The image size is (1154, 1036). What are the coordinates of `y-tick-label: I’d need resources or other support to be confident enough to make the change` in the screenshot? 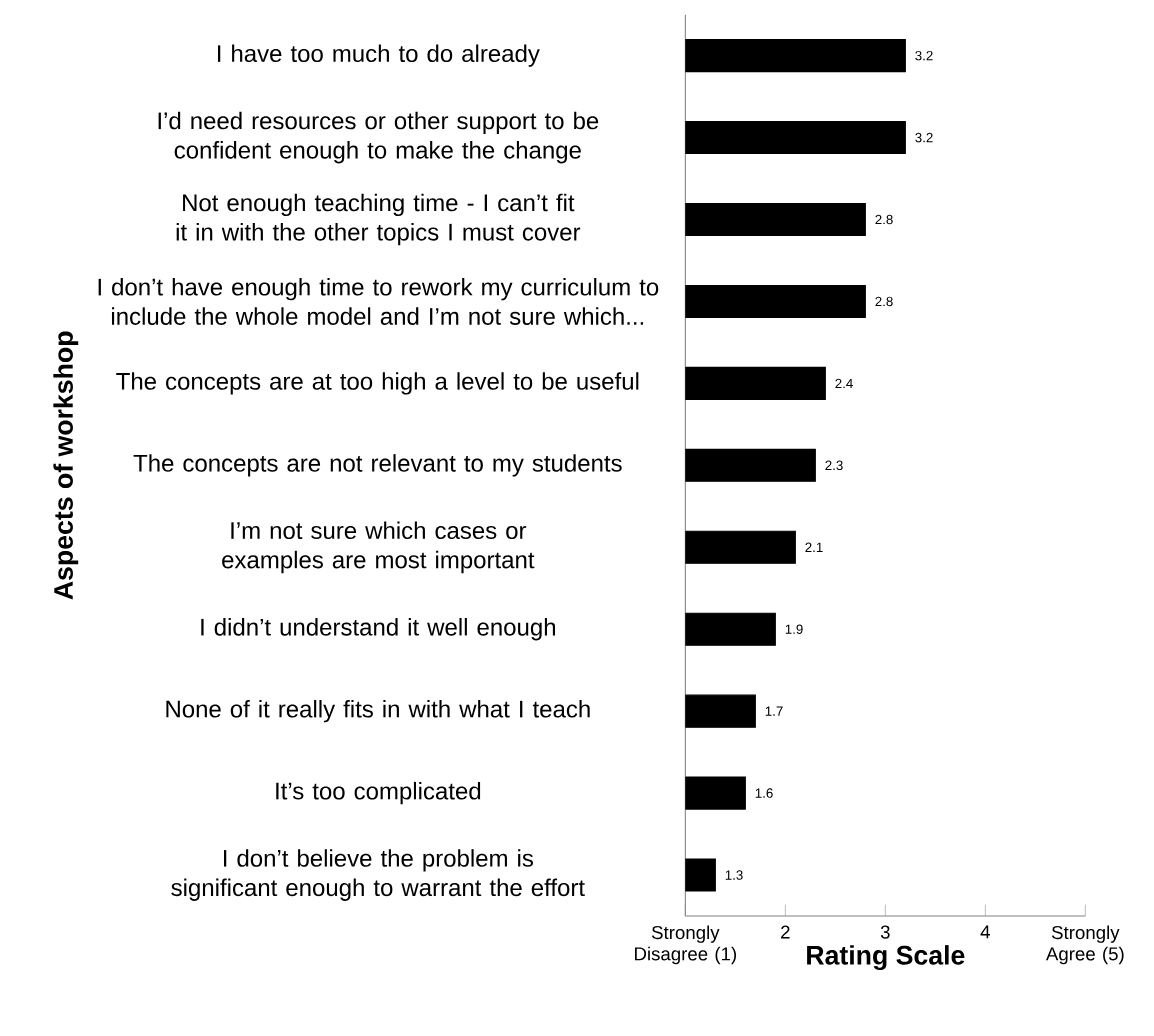 It's located at (378, 137).